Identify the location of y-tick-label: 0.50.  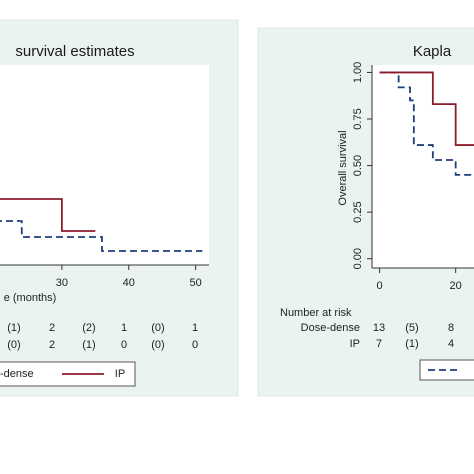
(358, 165).